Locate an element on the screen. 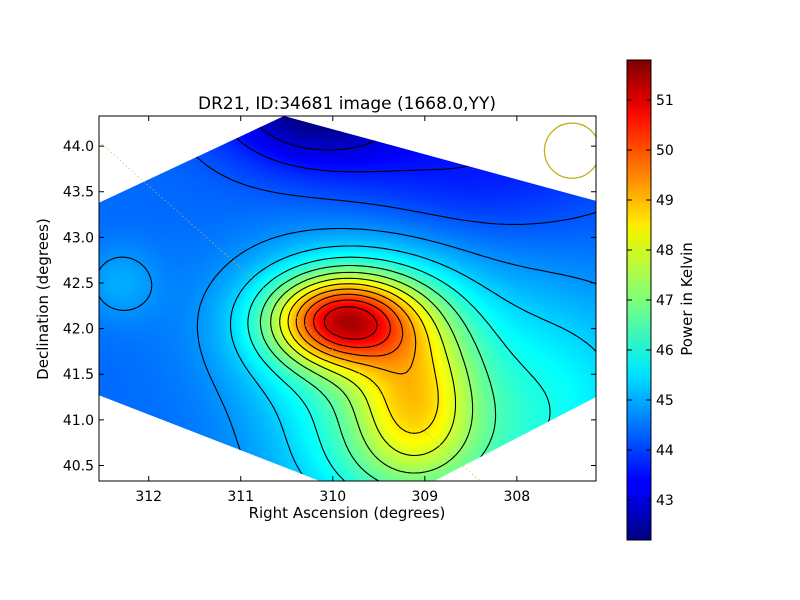 Image resolution: width=800 pixels, height=600 pixels. colorbar-tick-label: 45 is located at coordinates (665, 401).